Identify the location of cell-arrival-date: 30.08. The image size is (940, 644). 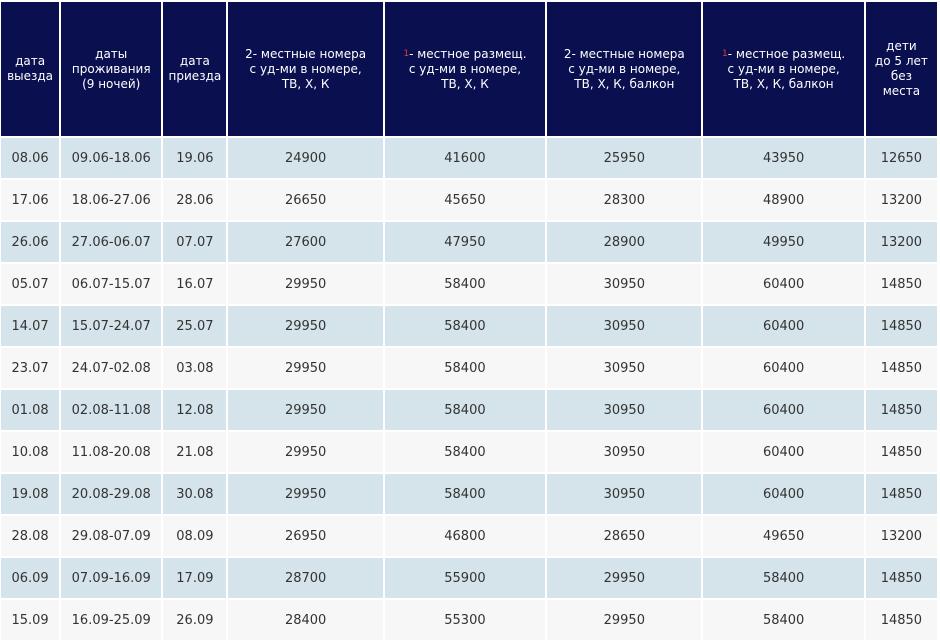
(195, 494).